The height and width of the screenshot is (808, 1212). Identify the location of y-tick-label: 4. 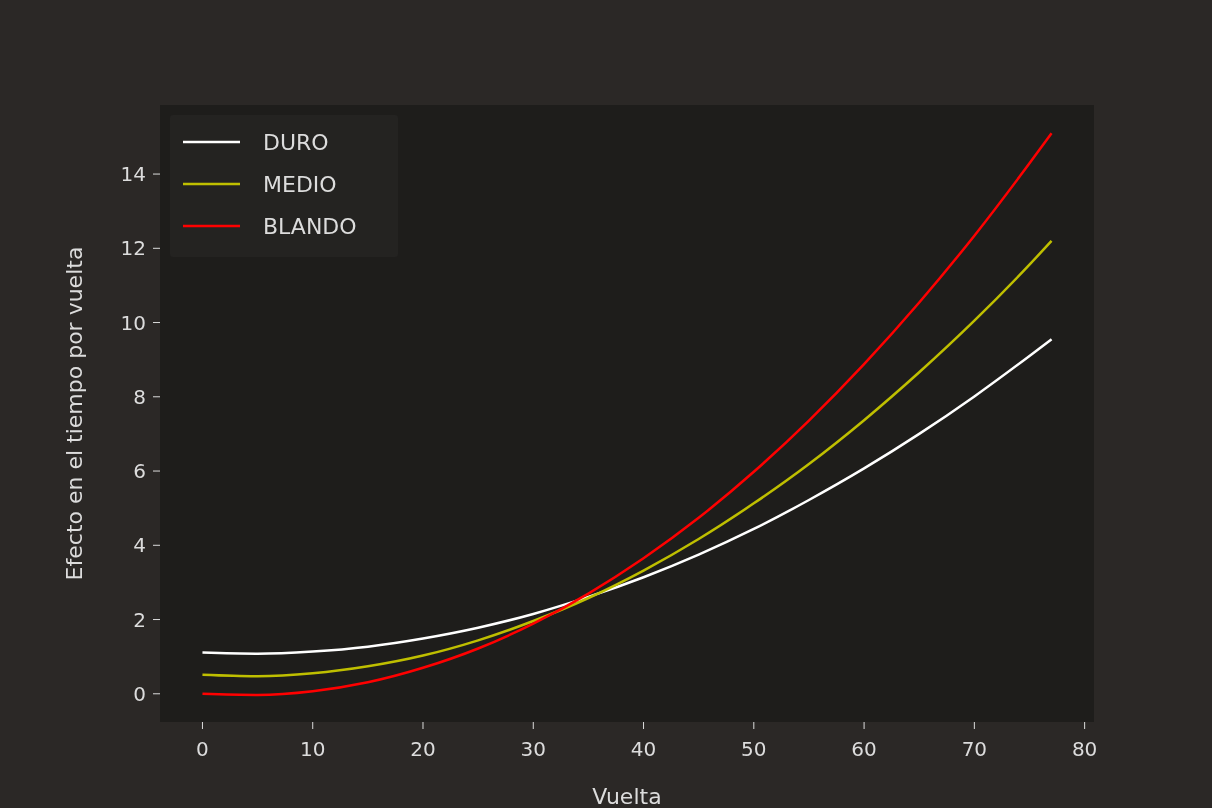
(139, 545).